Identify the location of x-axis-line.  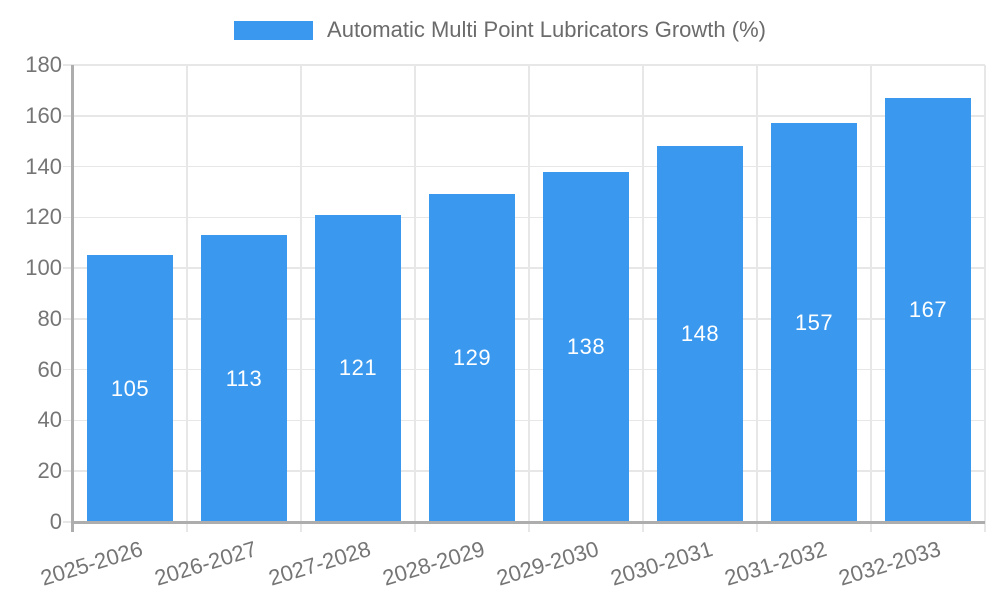
(528, 522).